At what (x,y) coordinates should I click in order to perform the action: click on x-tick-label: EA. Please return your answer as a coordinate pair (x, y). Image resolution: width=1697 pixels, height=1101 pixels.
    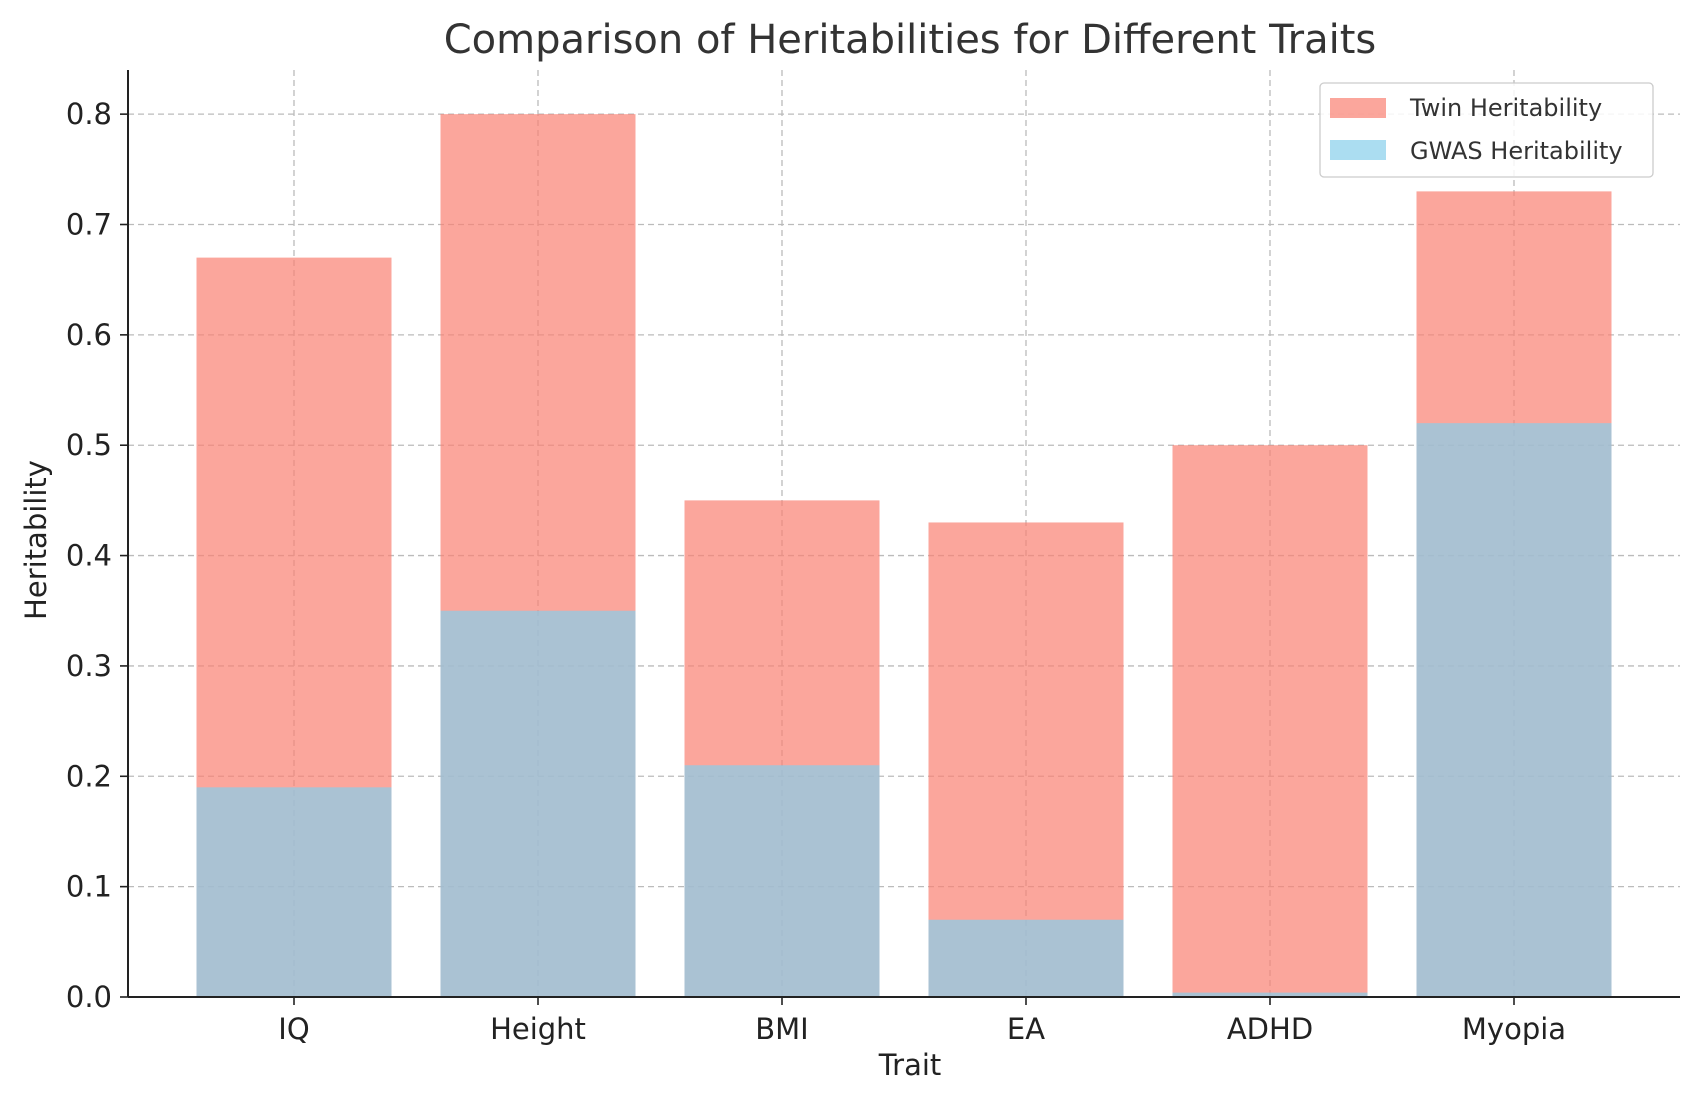
    Looking at the image, I should click on (1026, 1029).